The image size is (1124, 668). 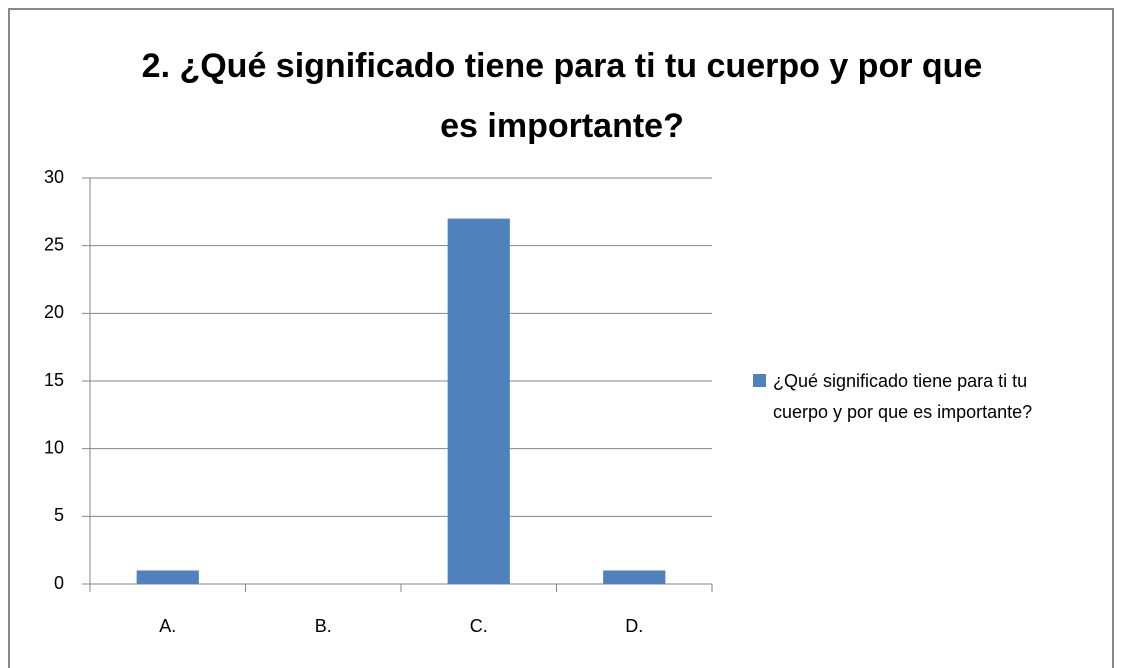 What do you see at coordinates (759, 380) in the screenshot?
I see `legend-swatch` at bounding box center [759, 380].